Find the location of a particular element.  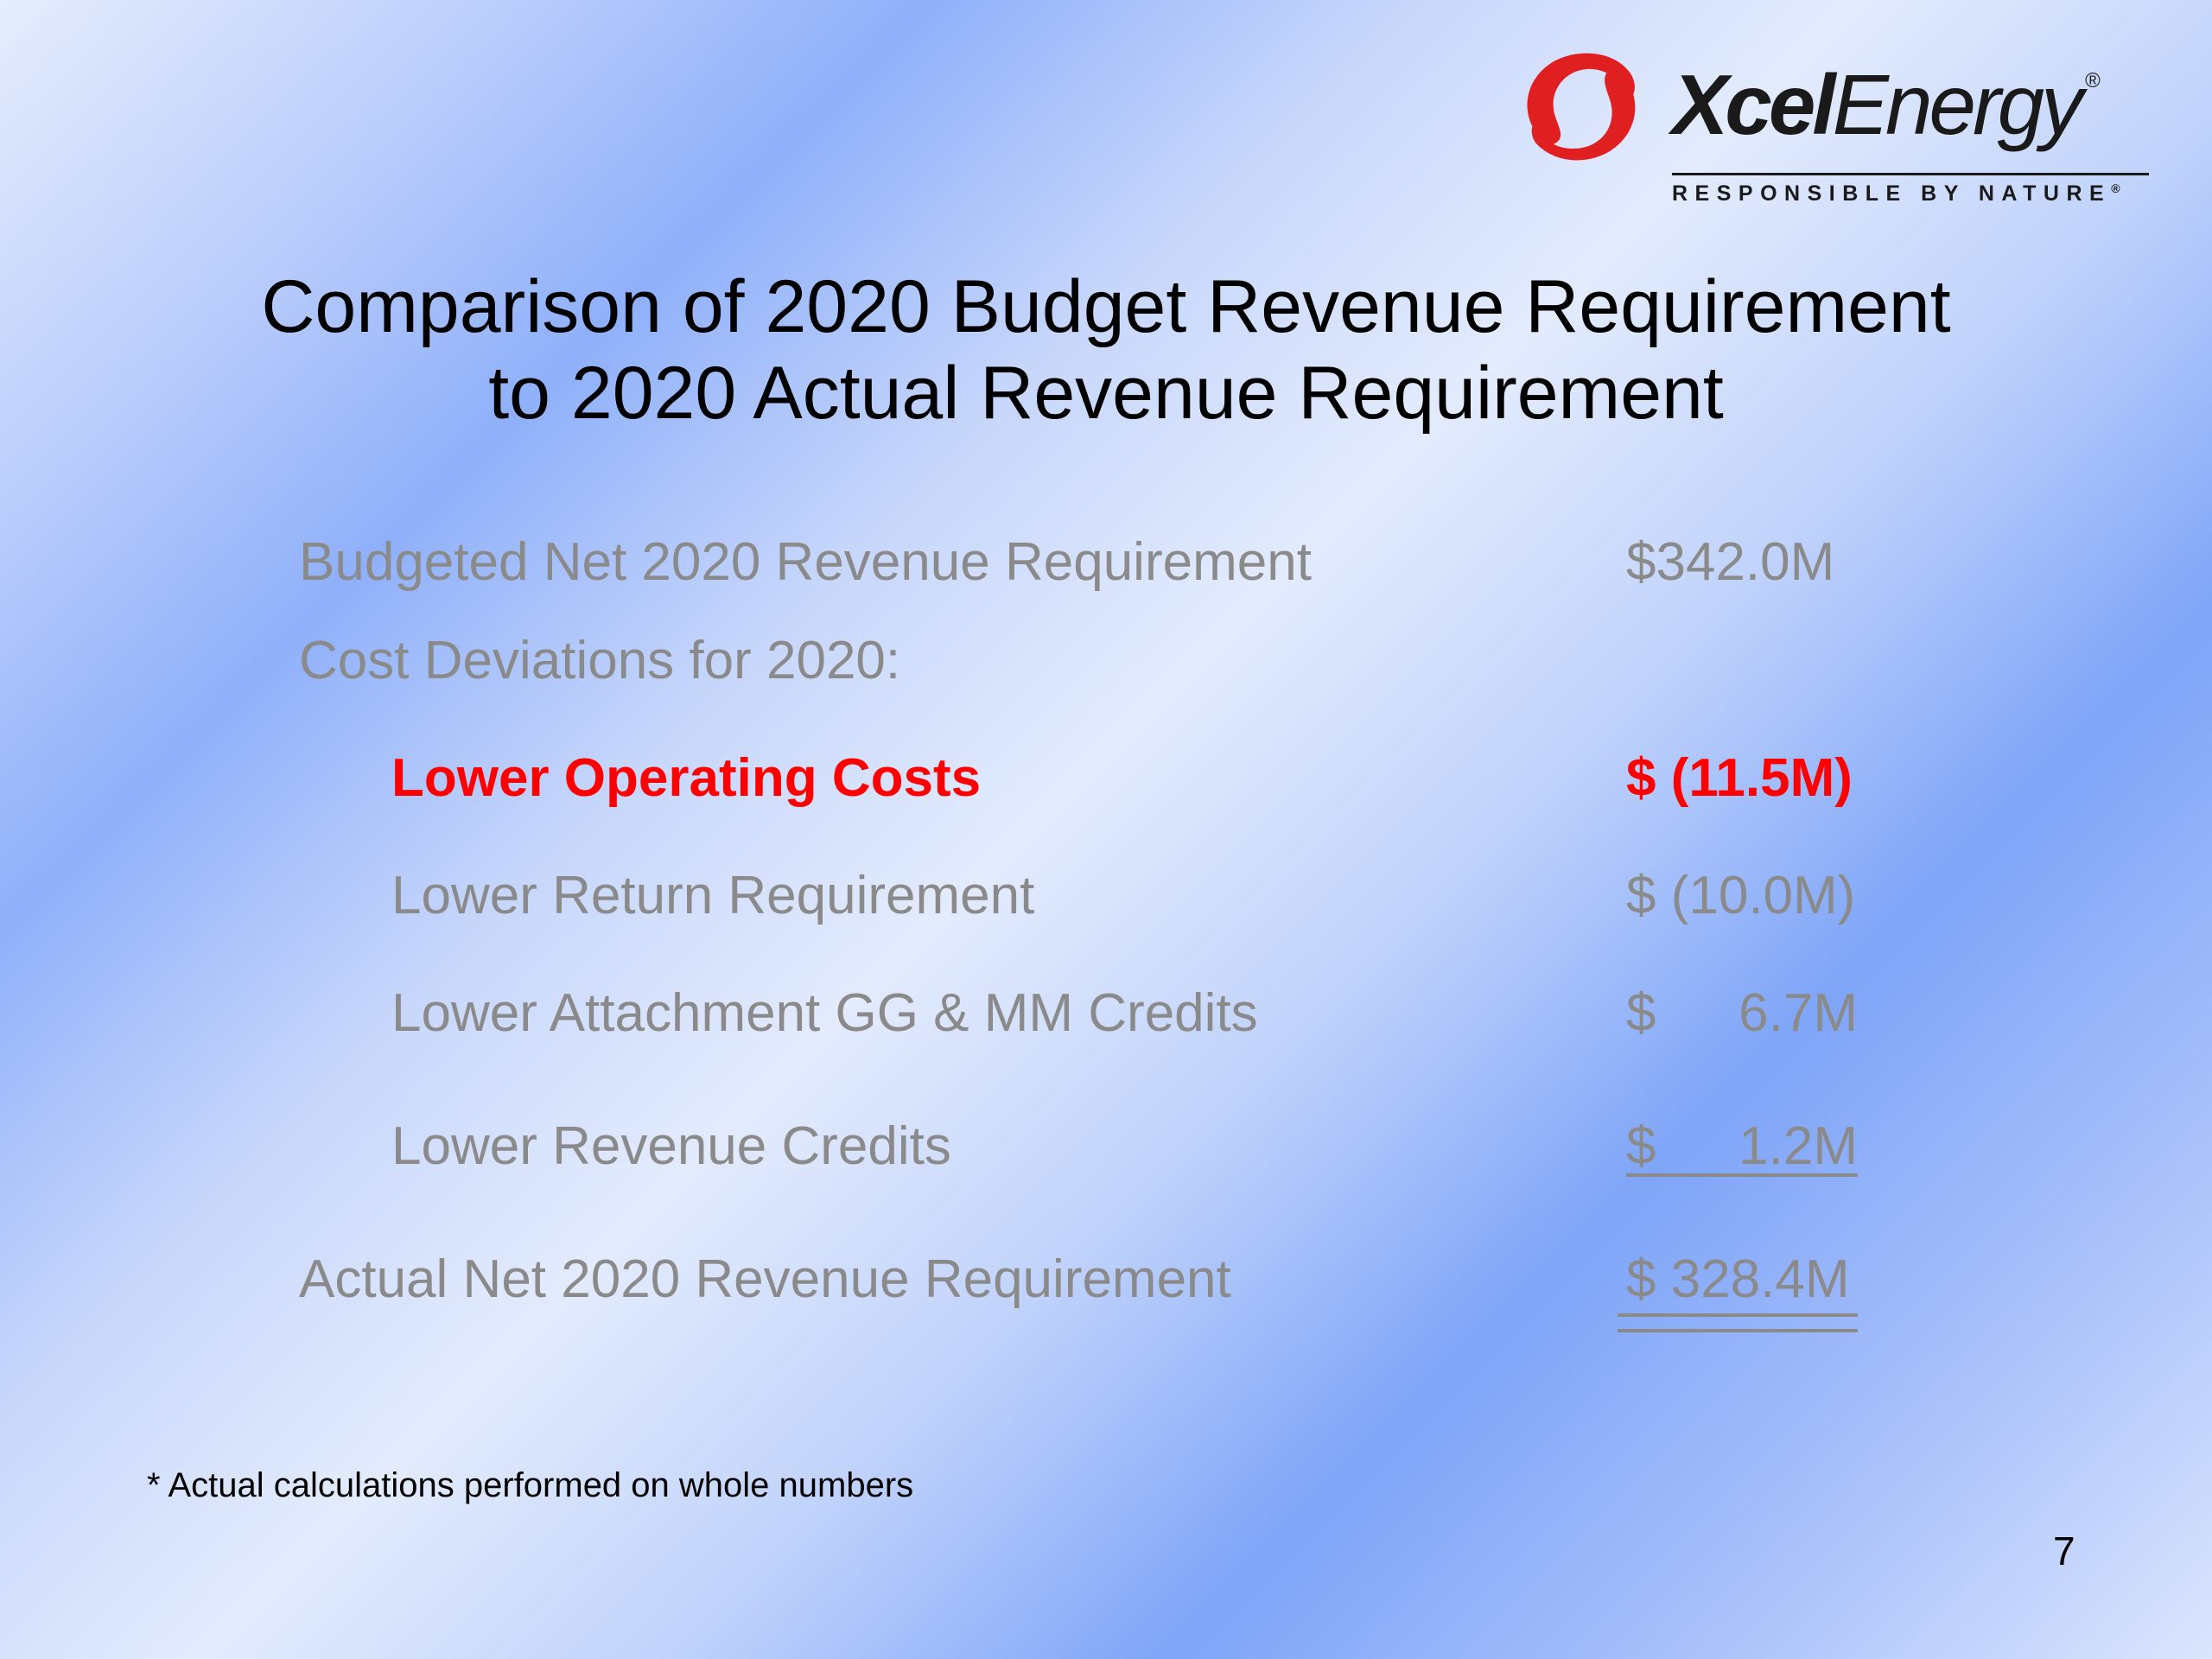

revenue-credits-amount: $1.2M is located at coordinates (1742, 1148).